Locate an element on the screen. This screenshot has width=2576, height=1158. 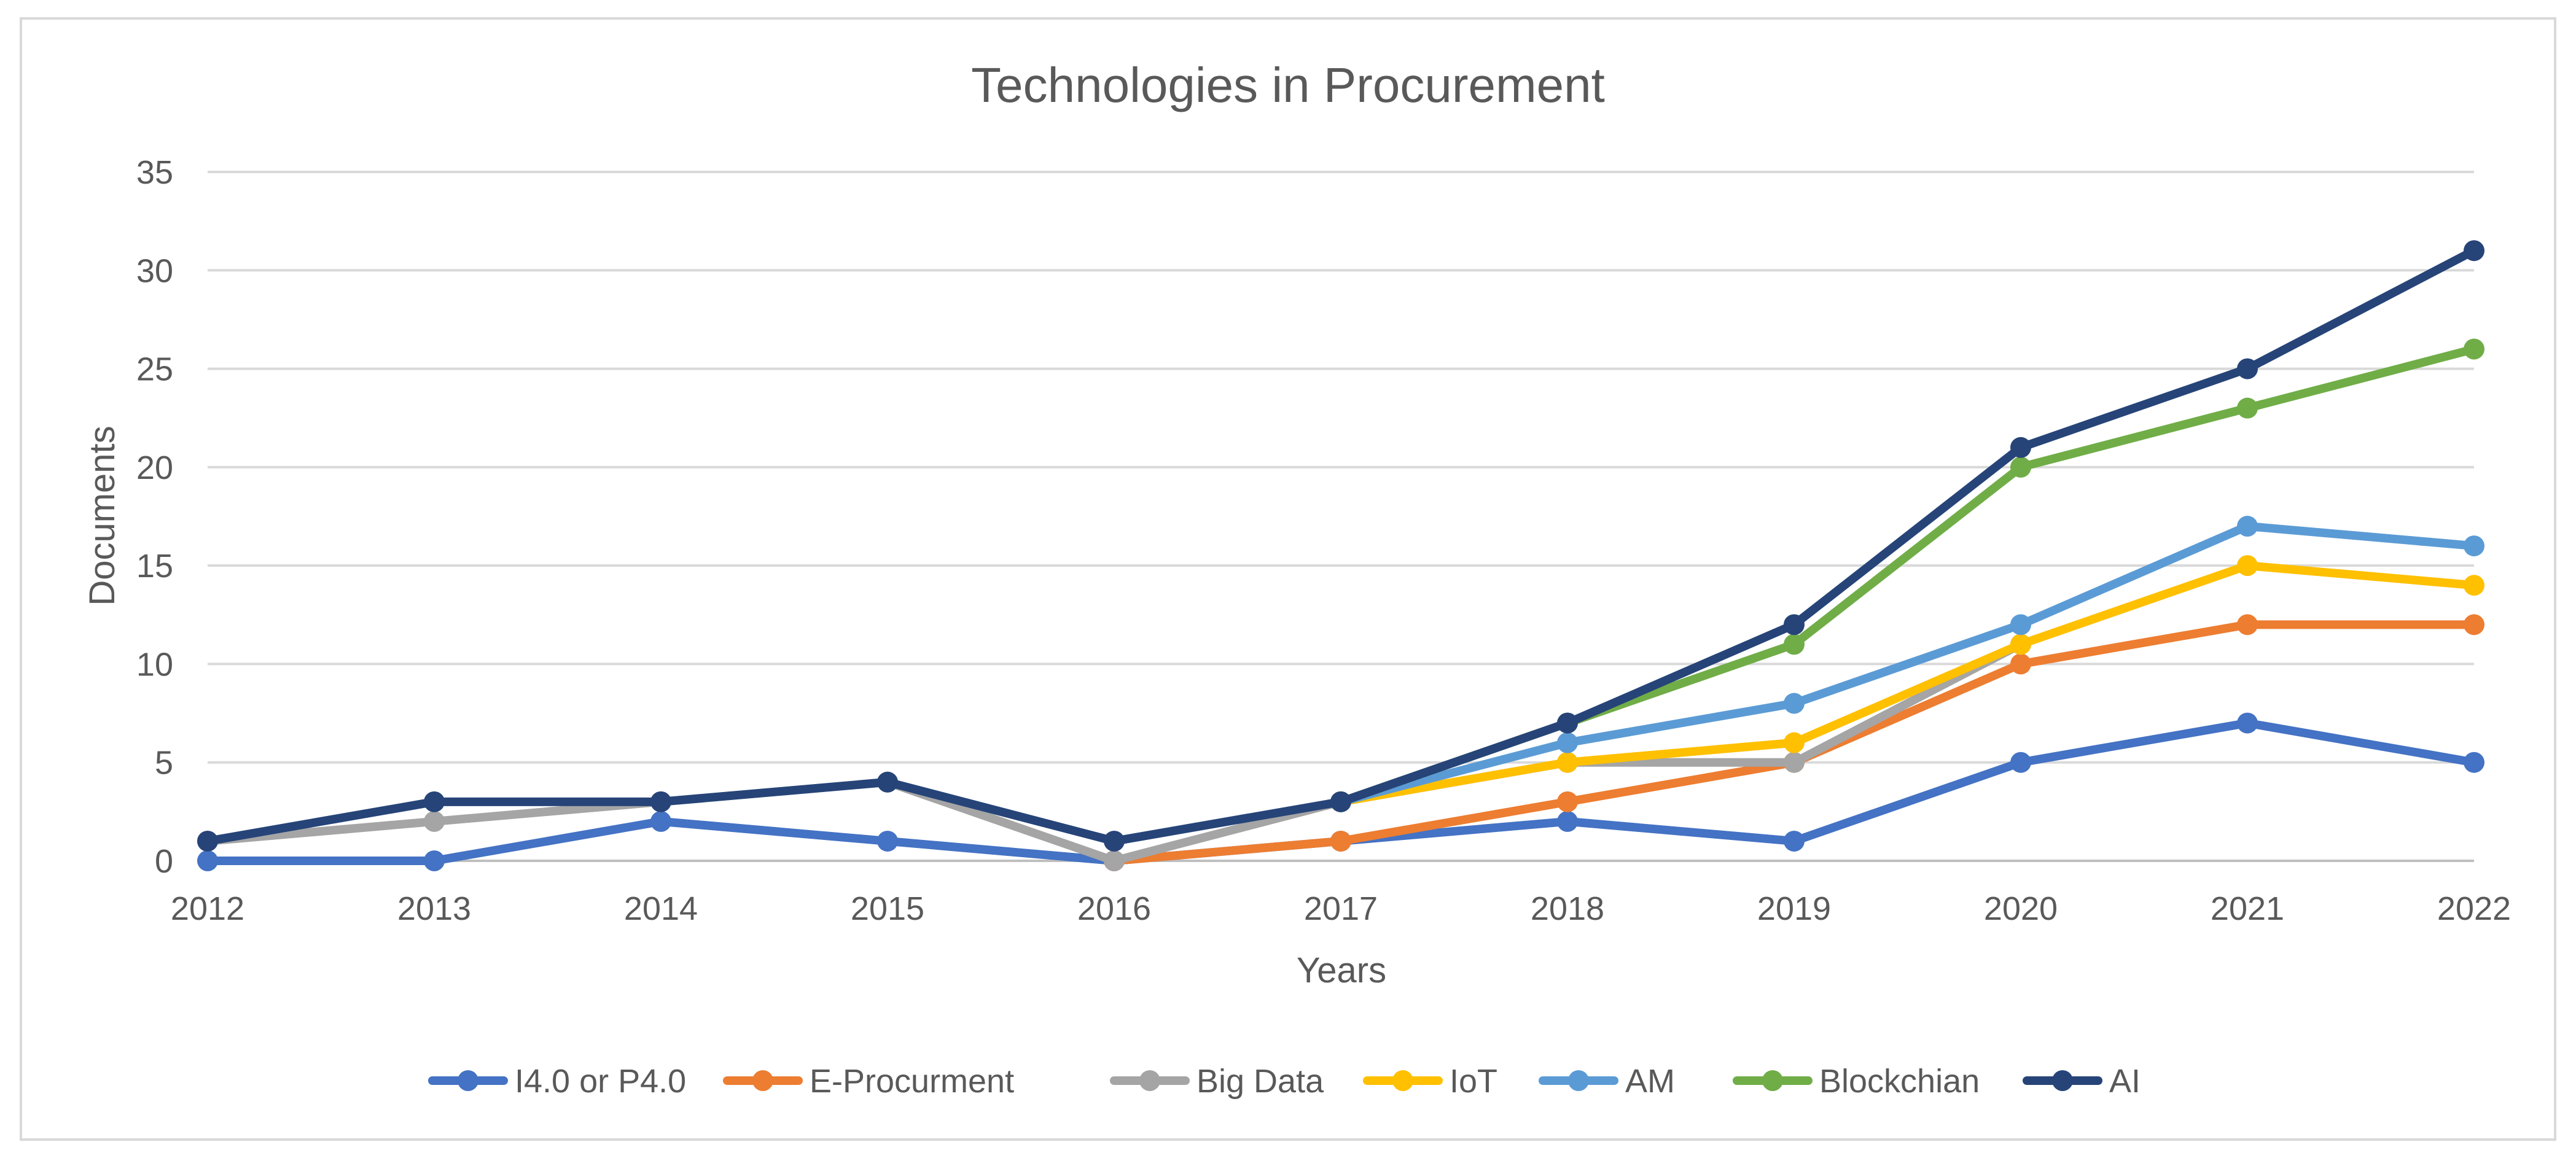
x-tick-label: 2019 is located at coordinates (1794, 908).